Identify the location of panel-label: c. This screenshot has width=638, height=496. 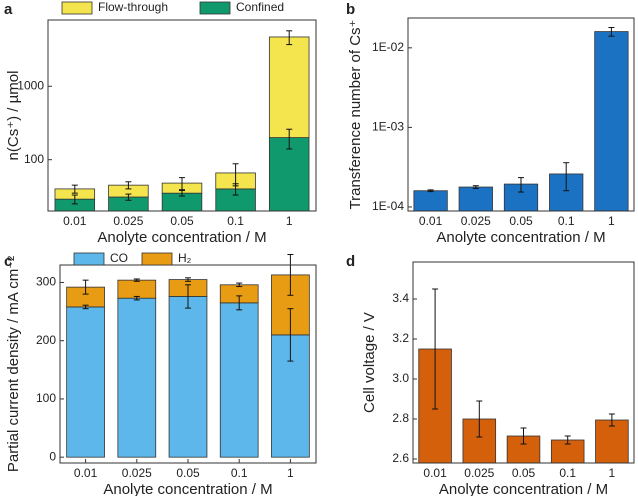
(8, 261).